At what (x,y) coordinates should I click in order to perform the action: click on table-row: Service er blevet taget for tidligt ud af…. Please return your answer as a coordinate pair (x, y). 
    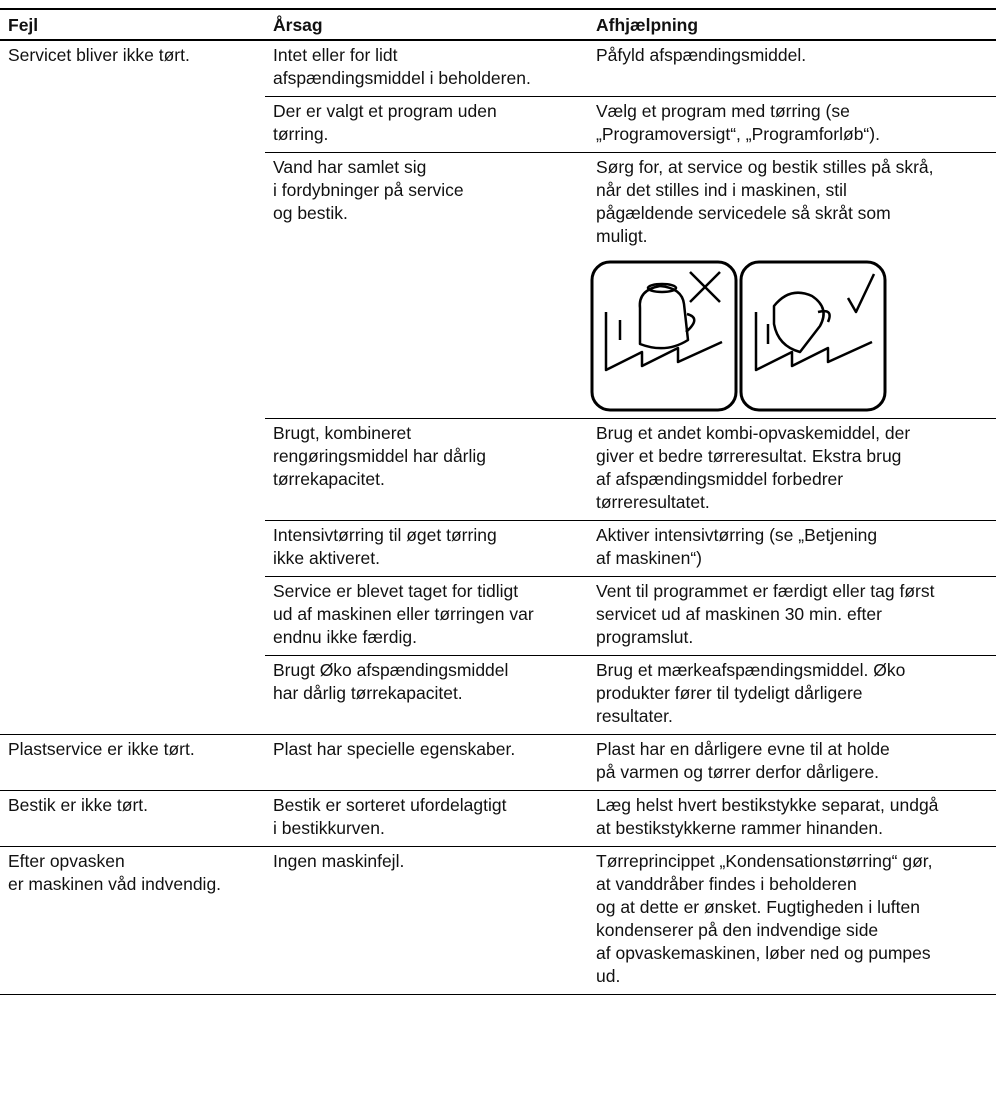
    Looking at the image, I should click on (498, 616).